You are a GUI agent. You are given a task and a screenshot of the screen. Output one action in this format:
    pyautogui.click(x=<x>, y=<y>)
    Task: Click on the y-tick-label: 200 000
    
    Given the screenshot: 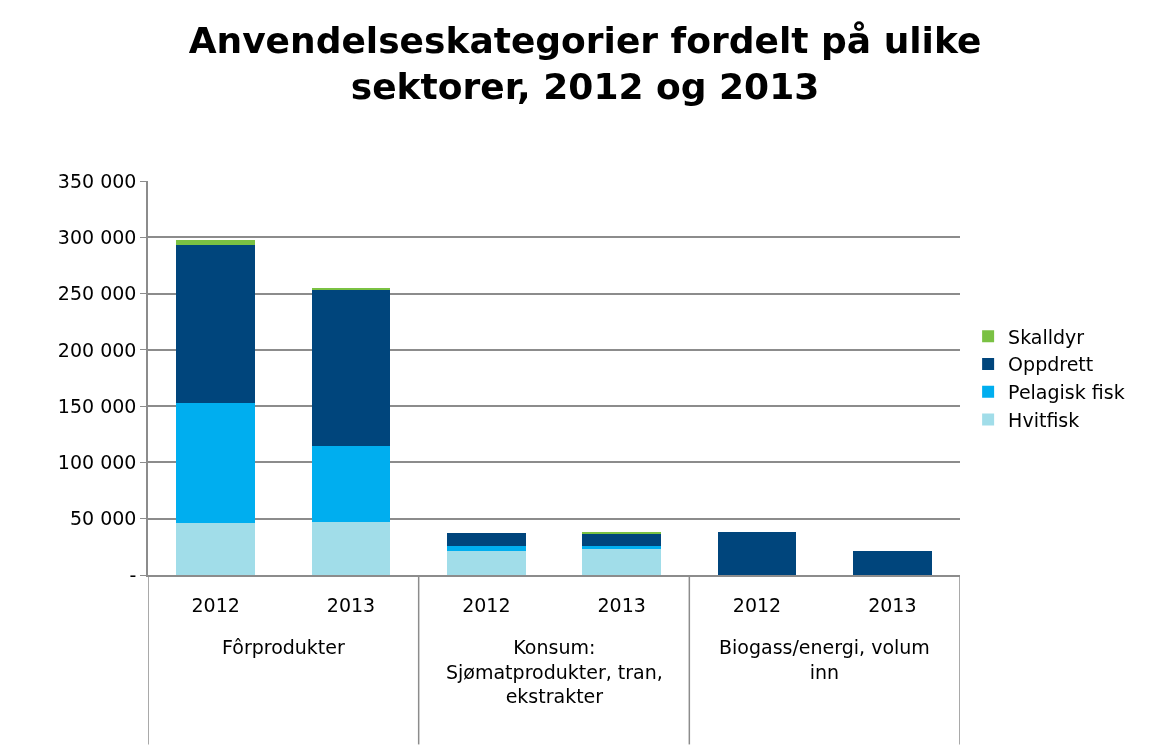 What is the action you would take?
    pyautogui.click(x=97, y=349)
    